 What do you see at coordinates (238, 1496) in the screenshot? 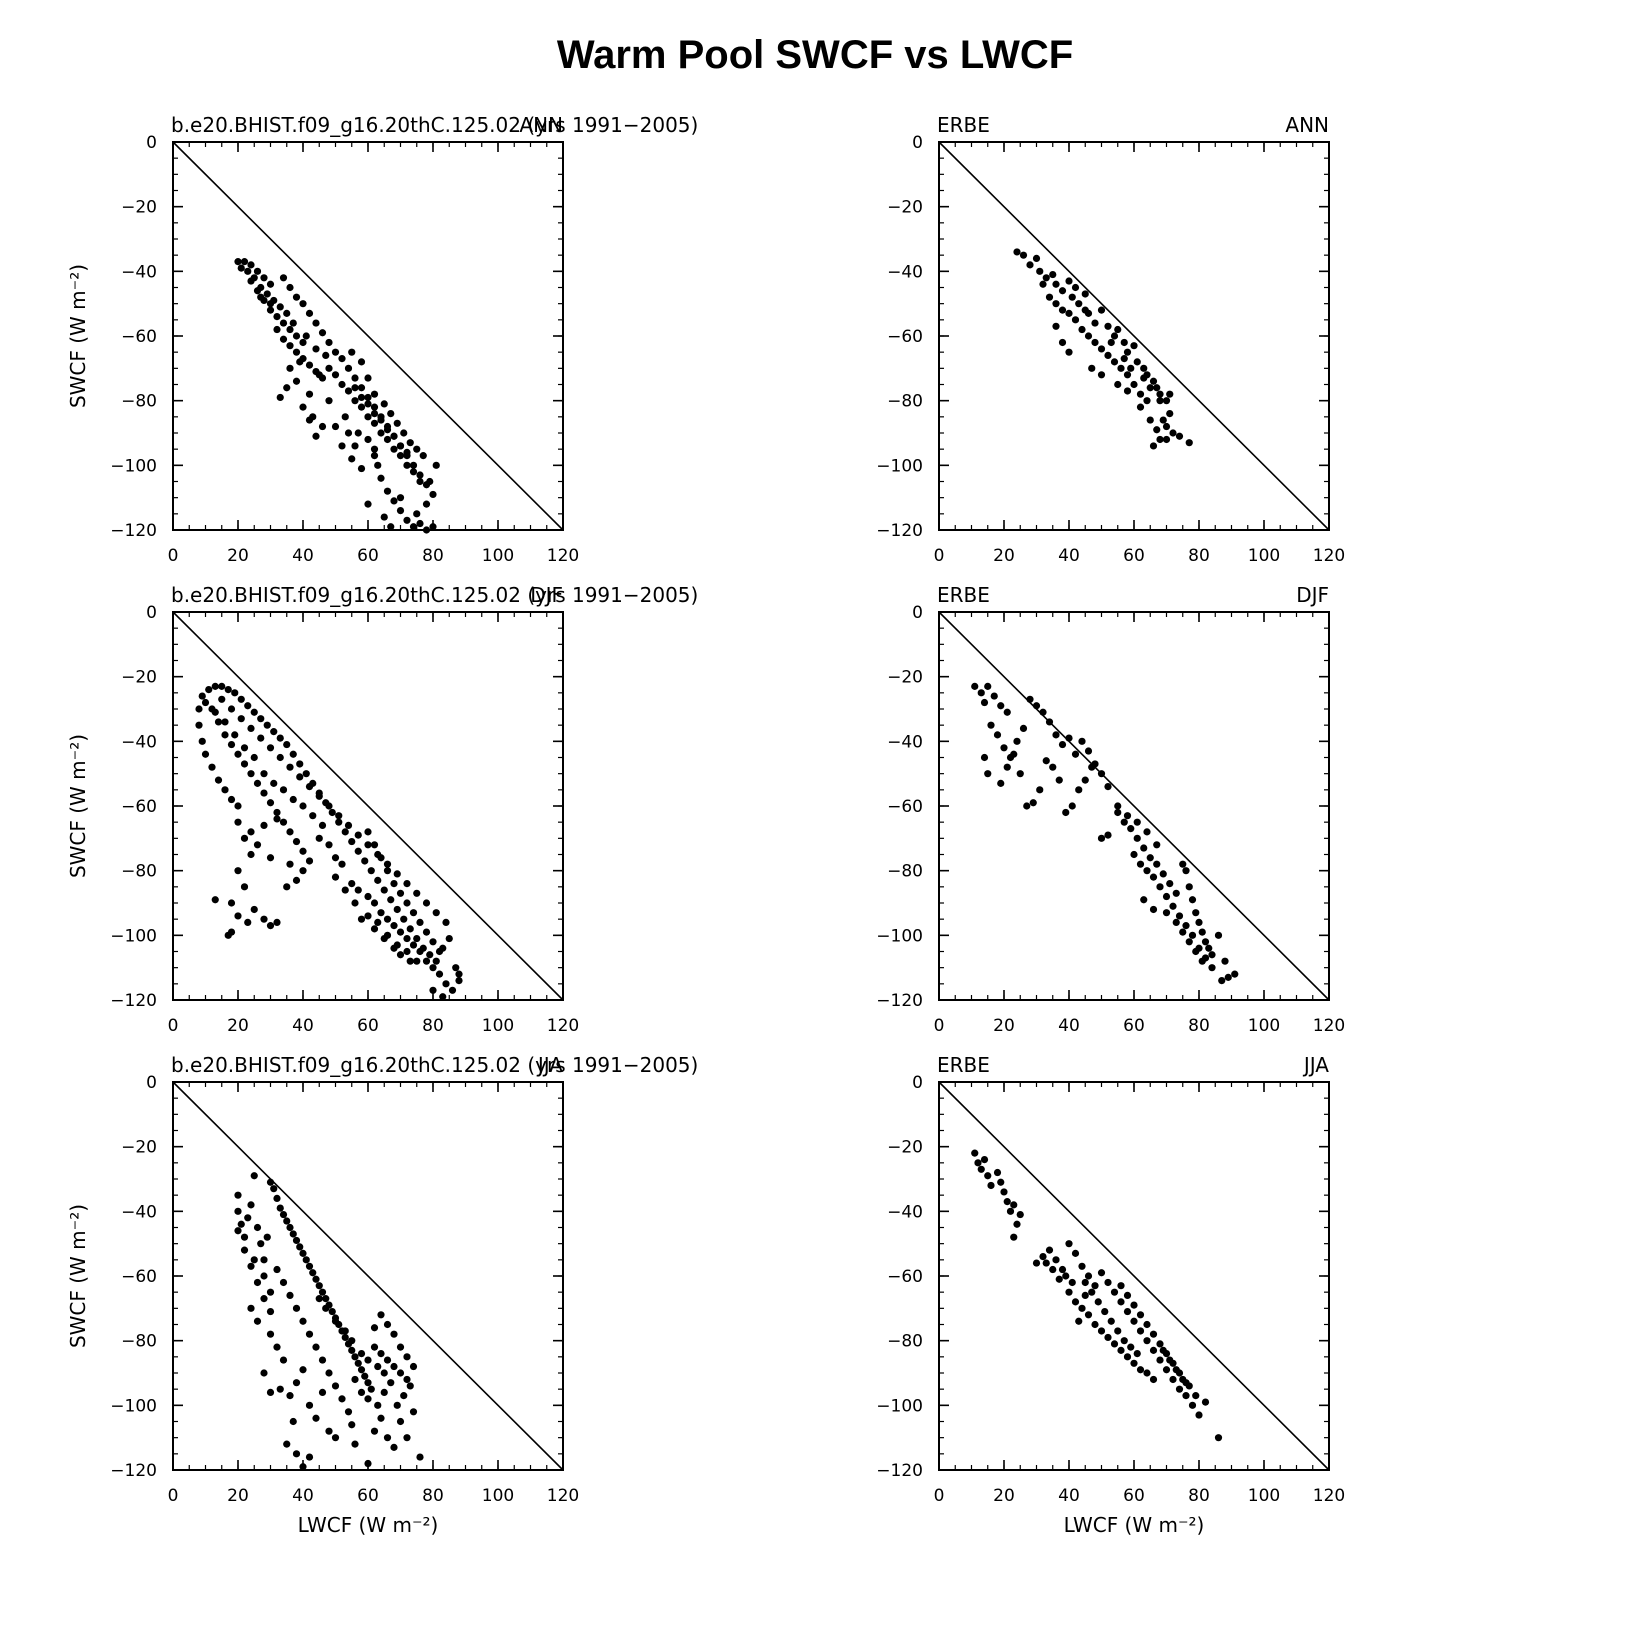
I see `x-tick-label: 20` at bounding box center [238, 1496].